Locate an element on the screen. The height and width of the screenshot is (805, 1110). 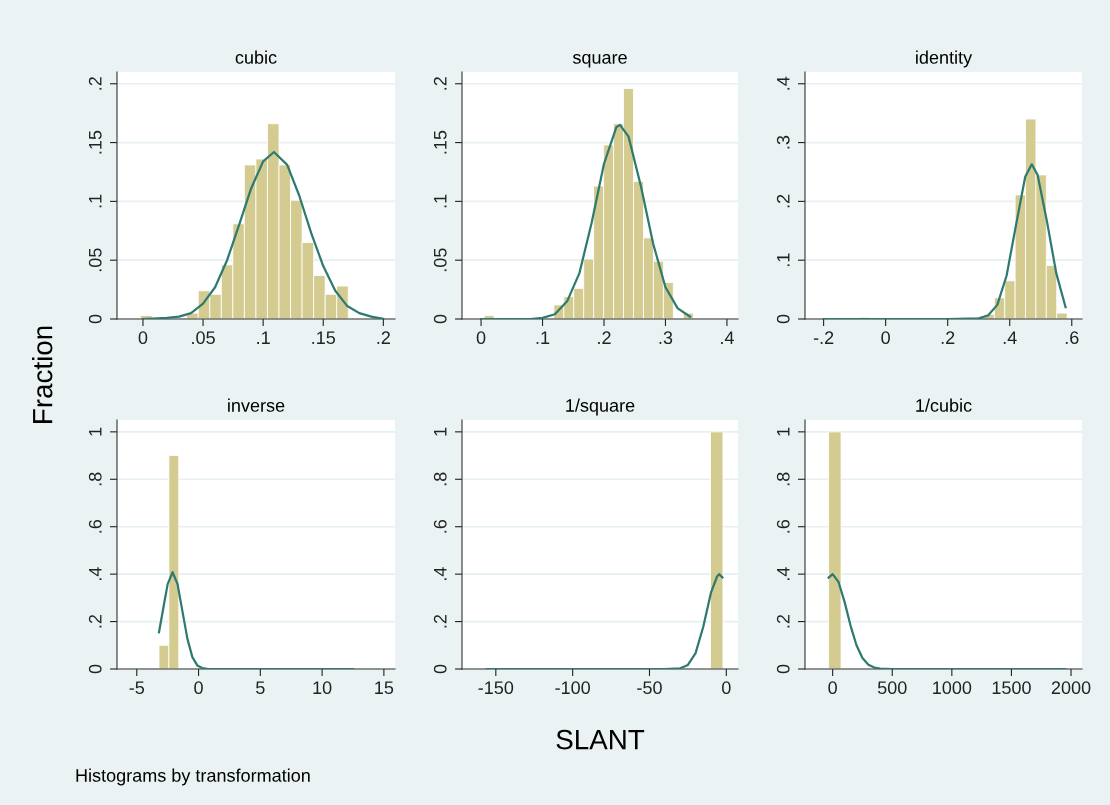
x-tick-label: -100 is located at coordinates (573, 688).